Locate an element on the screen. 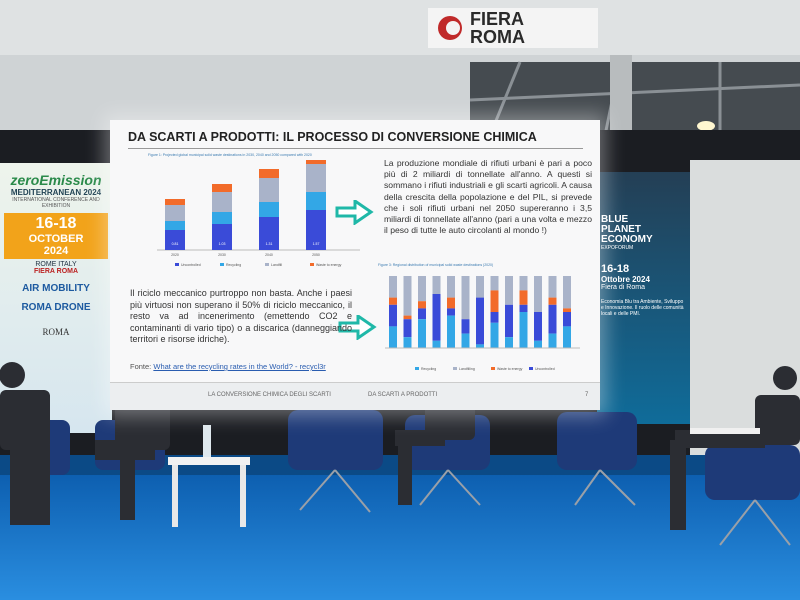  bar-label: 0.81 is located at coordinates (175, 244).